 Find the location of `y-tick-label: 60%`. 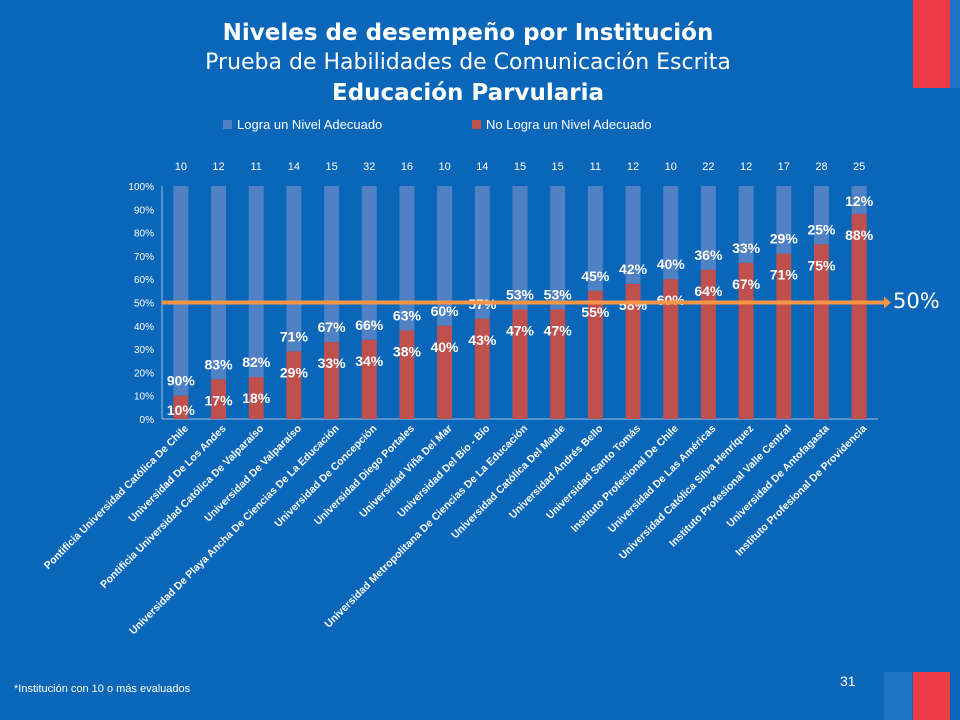

y-tick-label: 60% is located at coordinates (144, 280).